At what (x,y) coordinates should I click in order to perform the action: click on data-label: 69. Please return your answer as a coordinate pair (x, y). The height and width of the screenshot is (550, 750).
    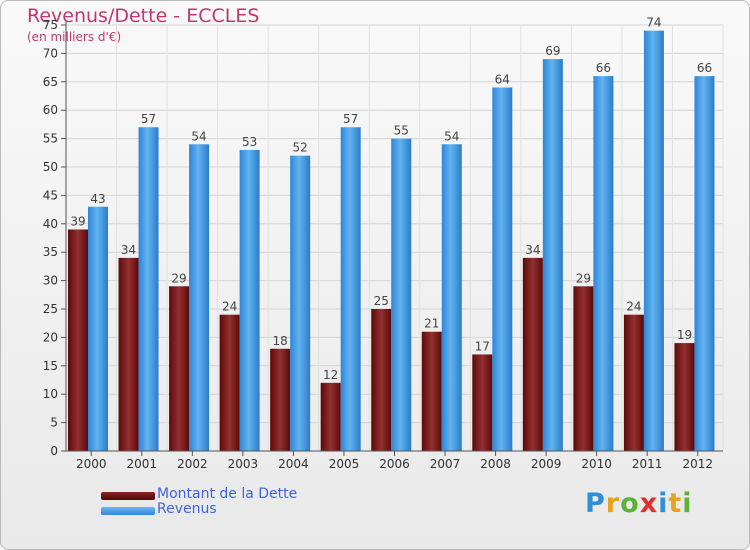
    Looking at the image, I should click on (552, 51).